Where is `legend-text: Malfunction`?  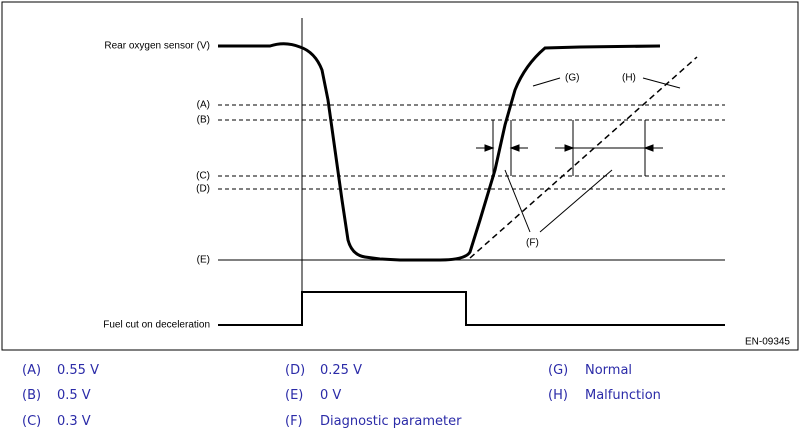
legend-text: Malfunction is located at coordinates (623, 395).